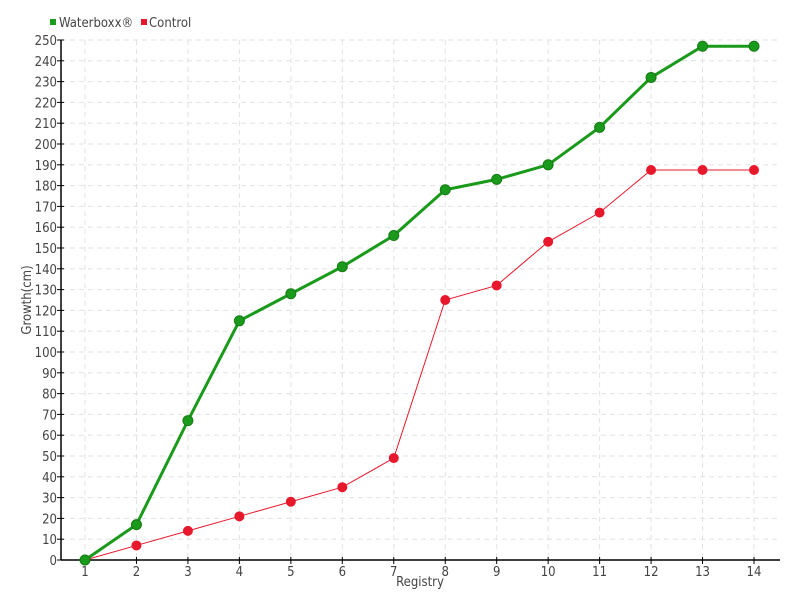 The image size is (800, 600). I want to click on y-tick-label: 70, so click(49, 415).